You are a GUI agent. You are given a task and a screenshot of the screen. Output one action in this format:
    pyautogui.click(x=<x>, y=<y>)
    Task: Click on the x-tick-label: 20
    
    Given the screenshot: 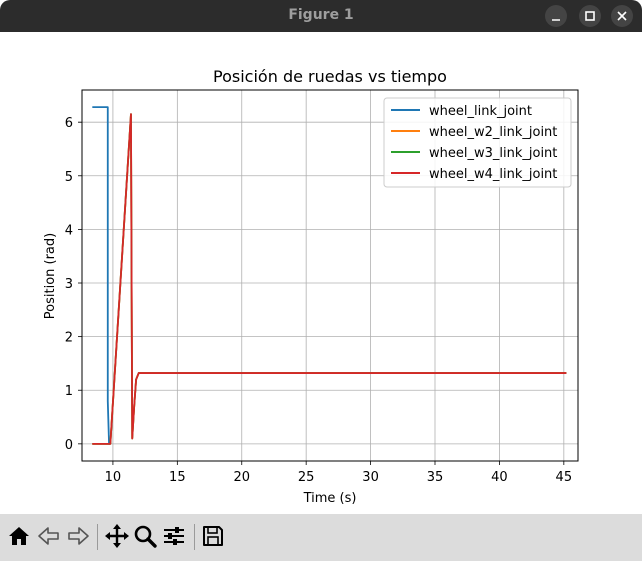 What is the action you would take?
    pyautogui.click(x=241, y=477)
    